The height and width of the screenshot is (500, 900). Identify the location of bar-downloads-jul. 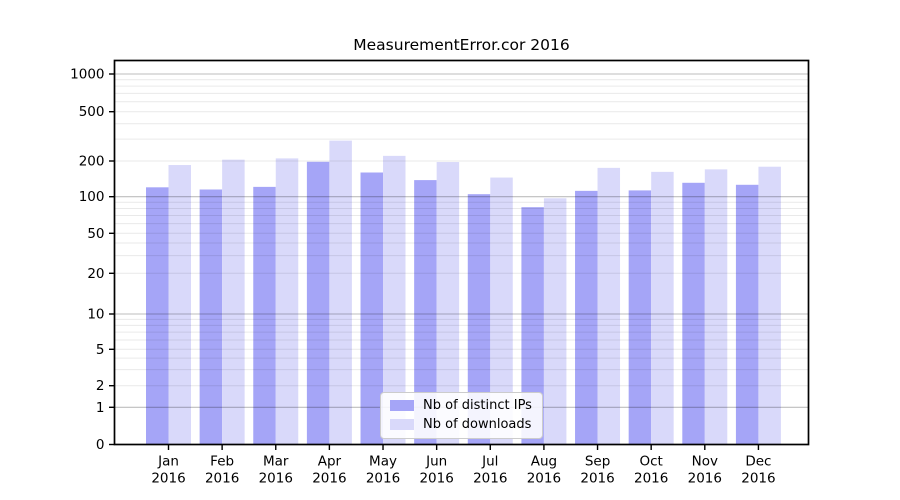
(501, 311).